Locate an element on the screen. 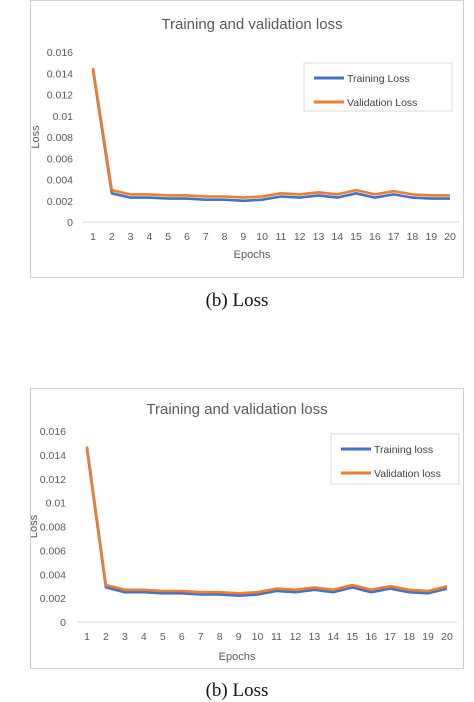 This screenshot has height=702, width=474. series-line-training is located at coordinates (270, 136).